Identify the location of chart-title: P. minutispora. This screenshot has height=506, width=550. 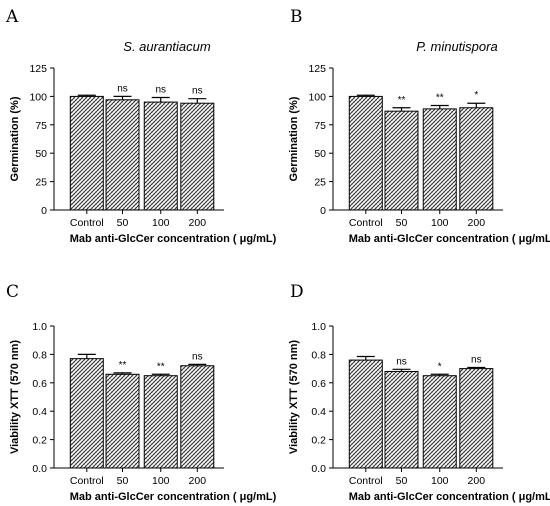
(456, 46).